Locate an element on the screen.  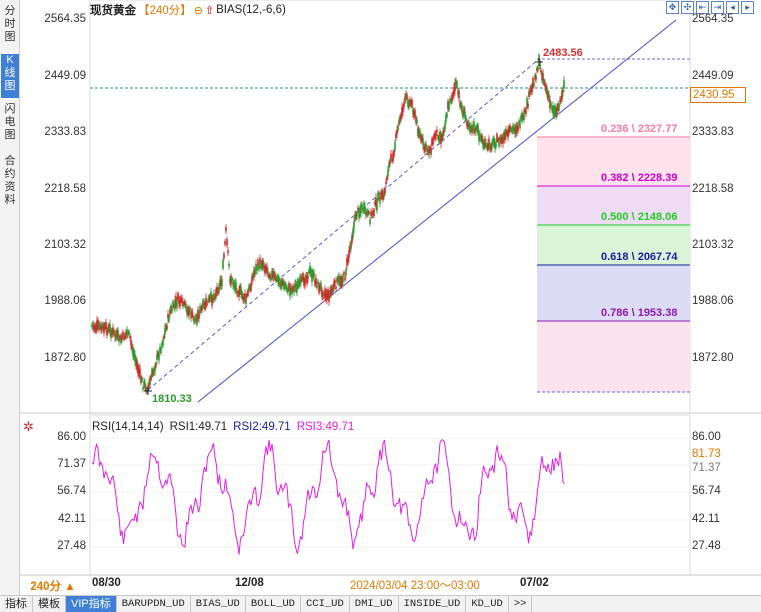
zoom-out-icon: ✣ is located at coordinates (687, 7).